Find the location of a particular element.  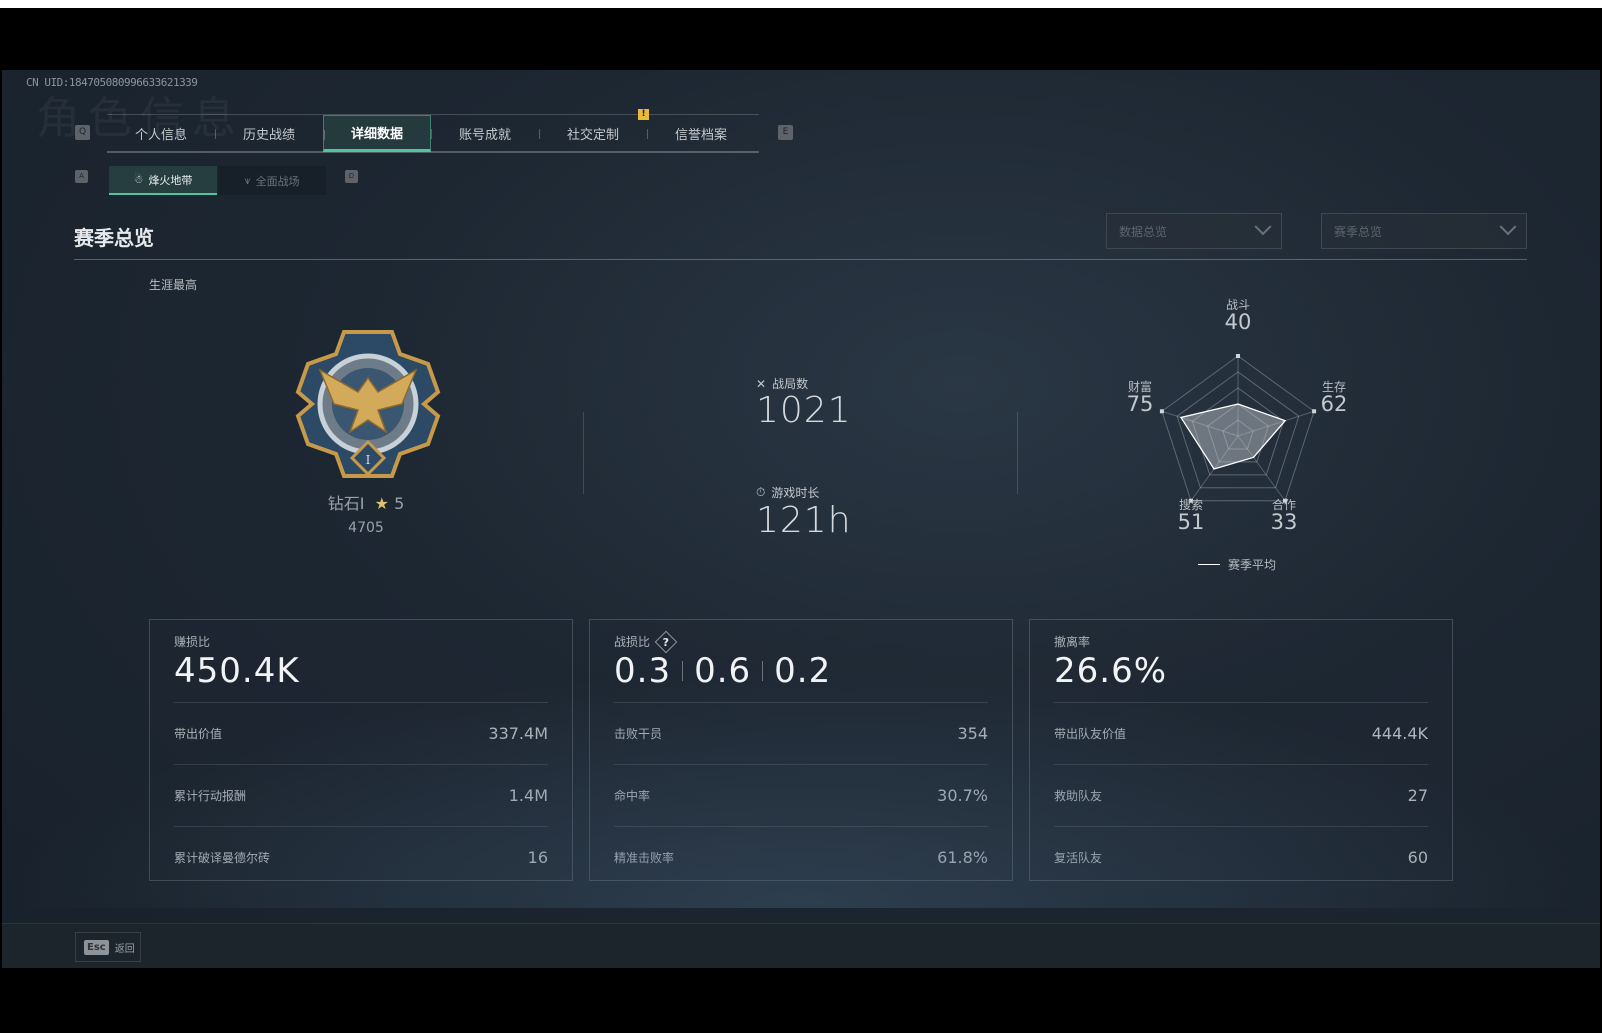

stat-value: 30.7% is located at coordinates (962, 795).